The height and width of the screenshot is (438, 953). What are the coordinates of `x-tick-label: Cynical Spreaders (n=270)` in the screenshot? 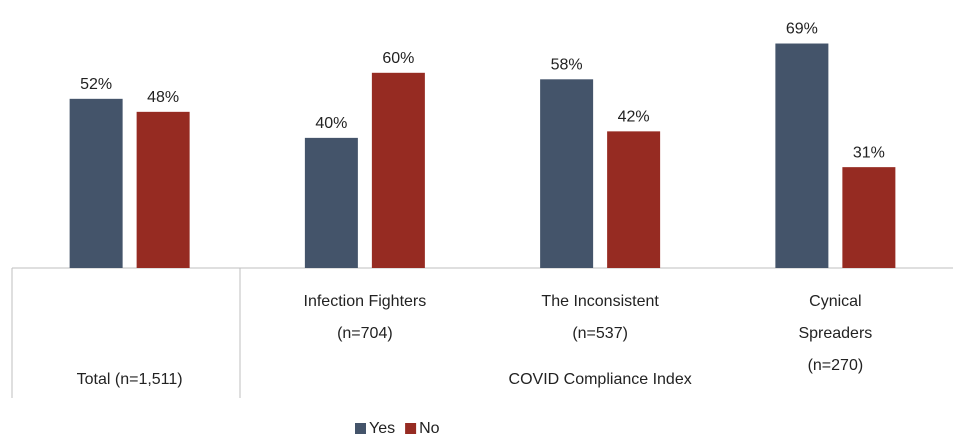 It's located at (835, 333).